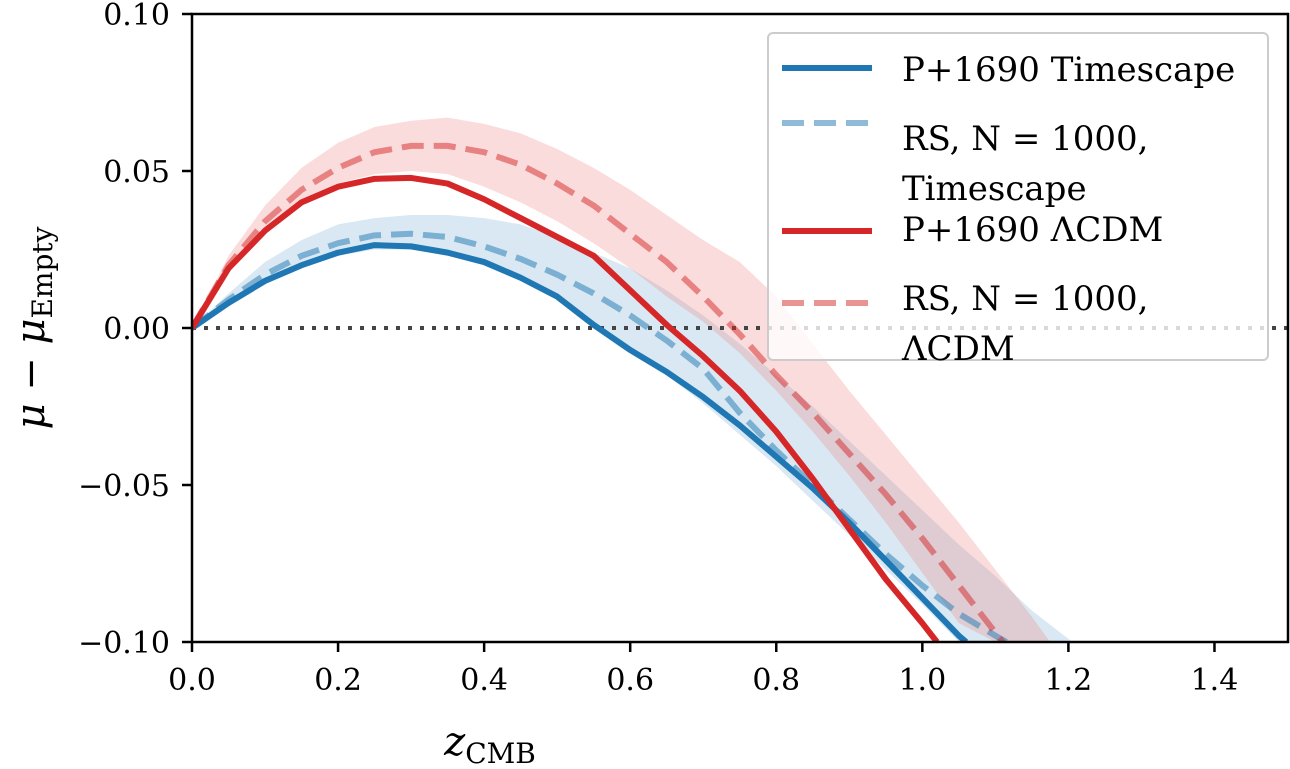  I want to click on legend-item-3: RS, N = 1000, ΛCDM, so click(965, 324).